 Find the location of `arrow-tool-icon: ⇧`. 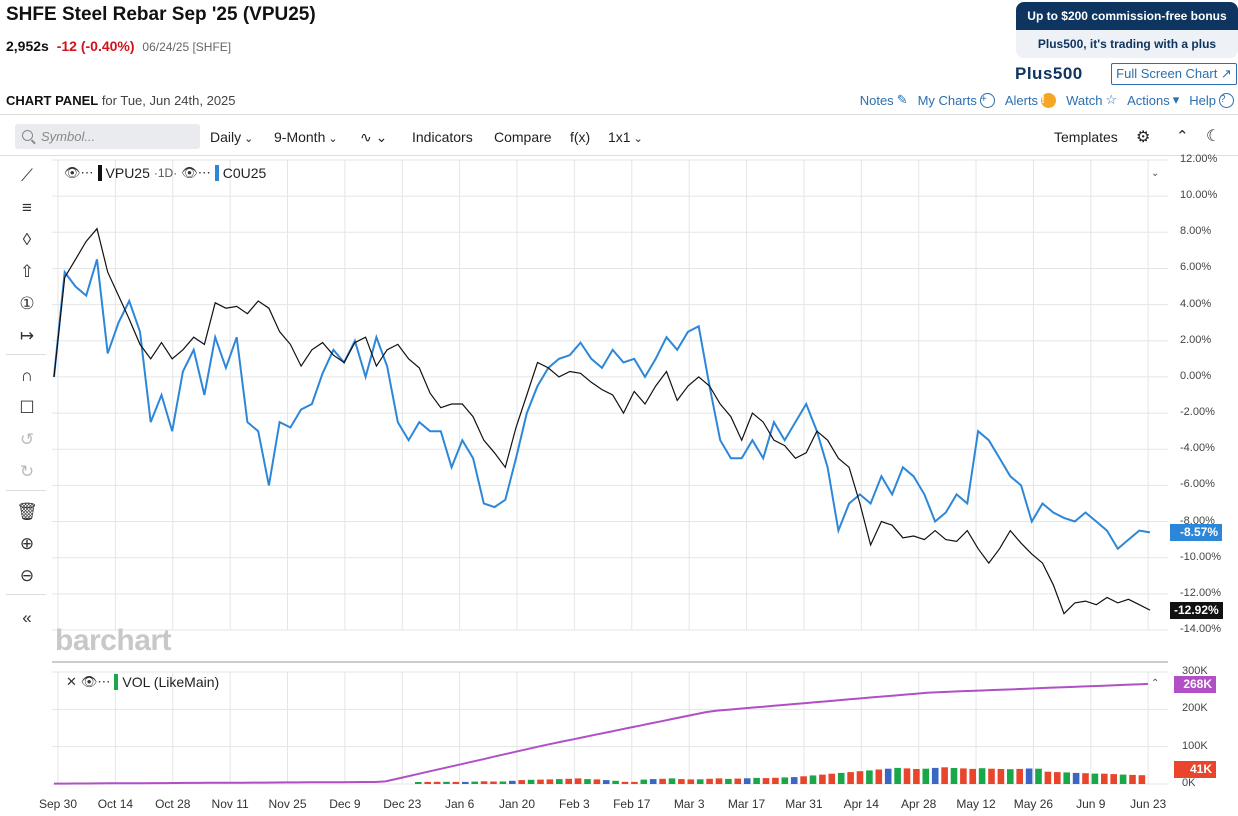

arrow-tool-icon: ⇧ is located at coordinates (27, 271).